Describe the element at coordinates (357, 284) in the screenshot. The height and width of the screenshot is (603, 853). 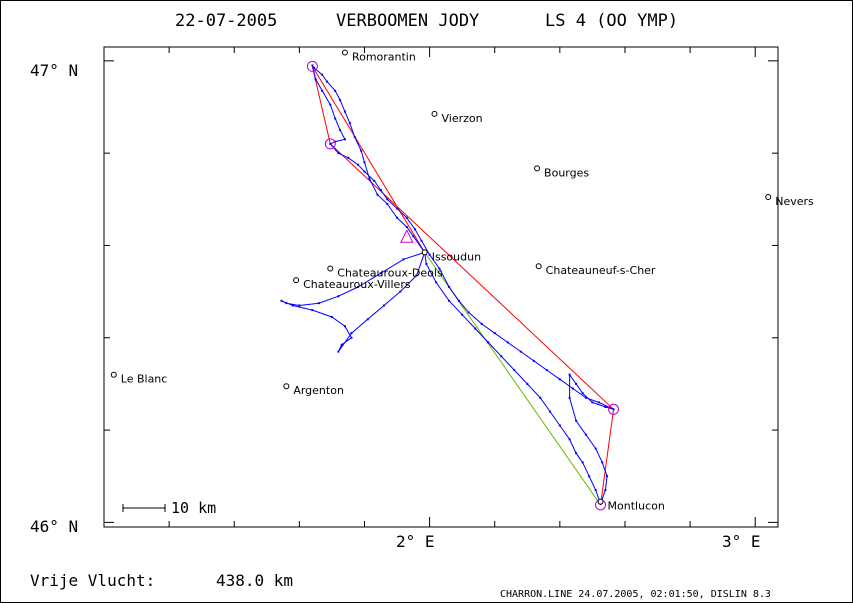
I see `city-label: Chateauroux-Villers` at that location.